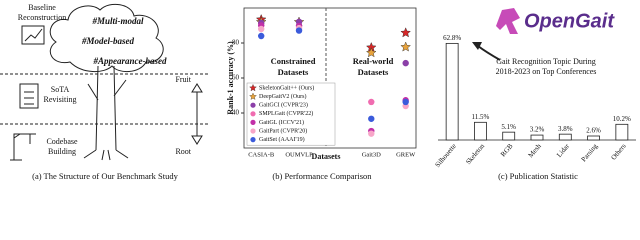  Describe the element at coordinates (489, 53) in the screenshot. I see `pointer-arrow` at that location.